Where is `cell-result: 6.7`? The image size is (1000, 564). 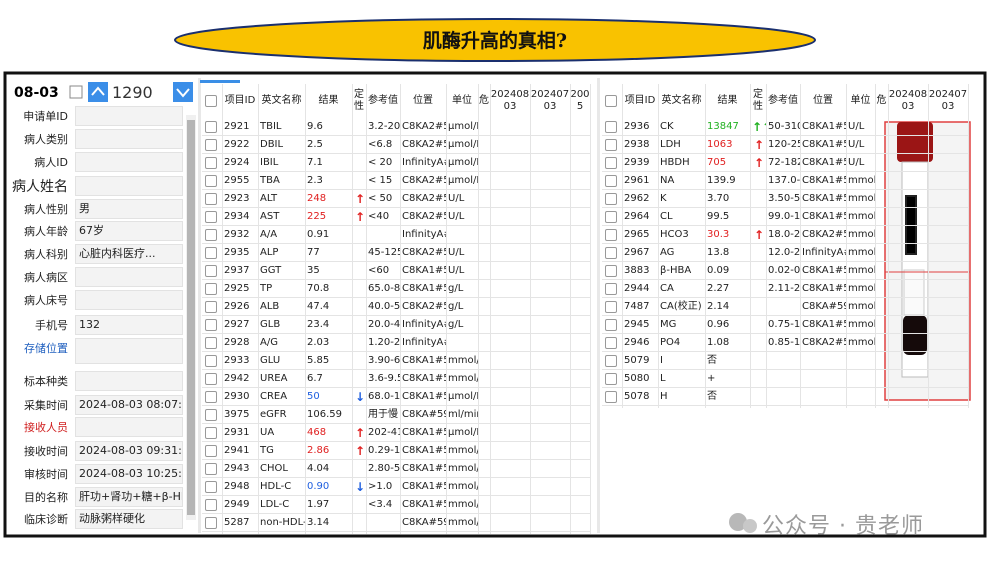 cell-result: 6.7 is located at coordinates (315, 378).